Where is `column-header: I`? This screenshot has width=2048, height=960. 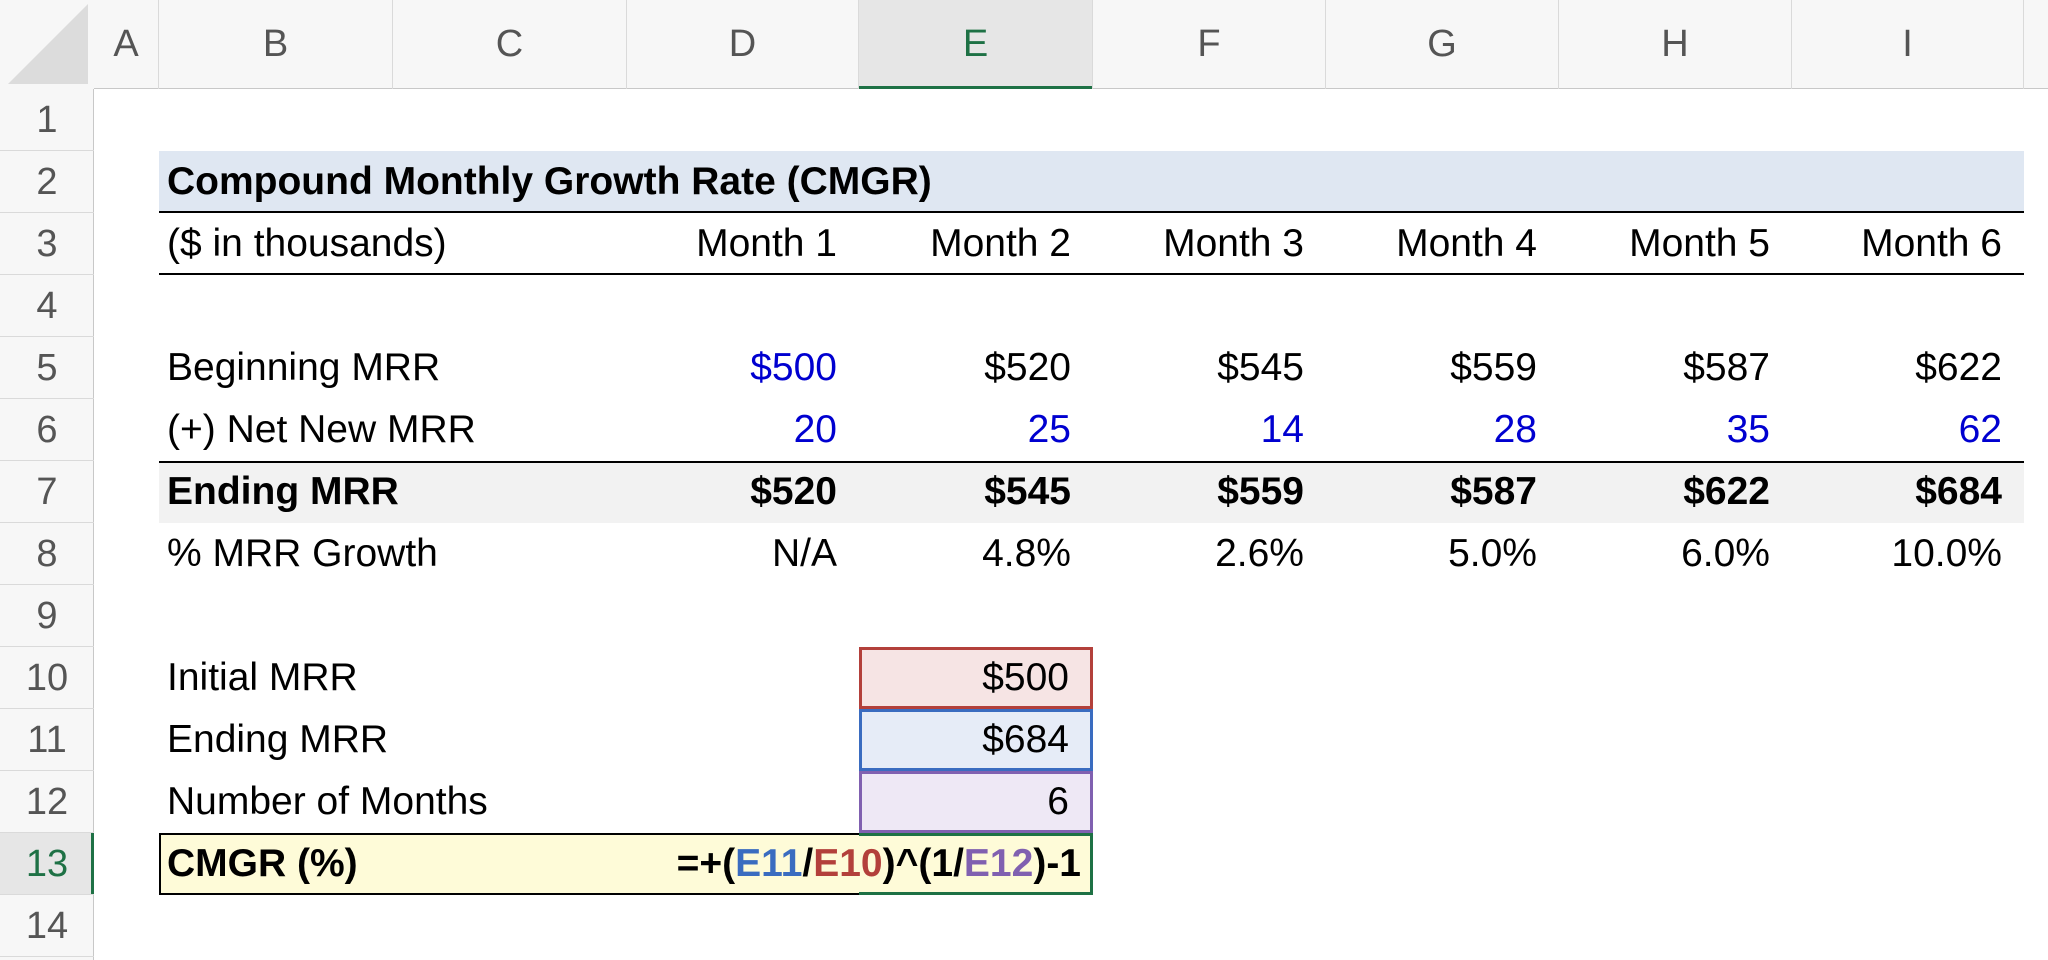 column-header: I is located at coordinates (1908, 44).